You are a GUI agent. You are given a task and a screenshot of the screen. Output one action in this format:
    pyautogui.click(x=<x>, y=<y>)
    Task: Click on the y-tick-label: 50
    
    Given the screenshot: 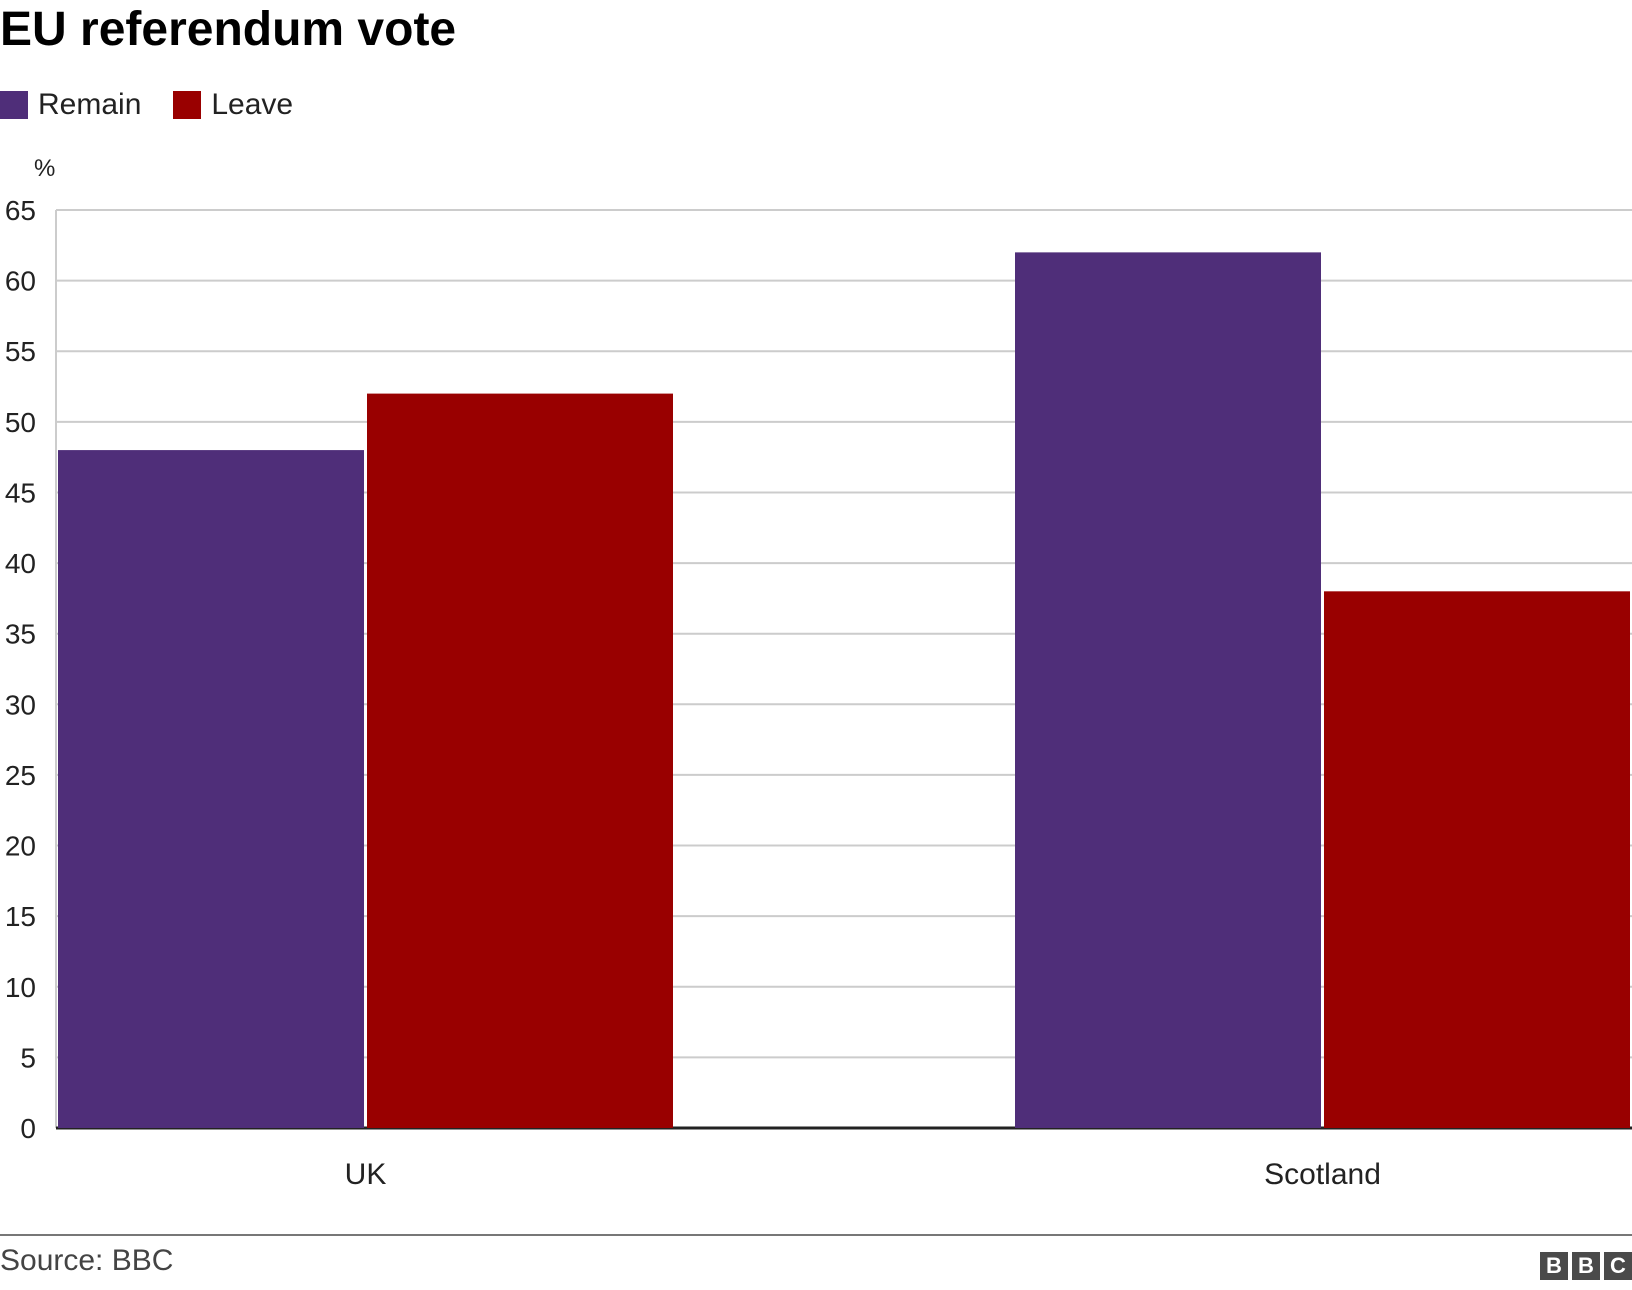 What is the action you would take?
    pyautogui.click(x=20, y=422)
    